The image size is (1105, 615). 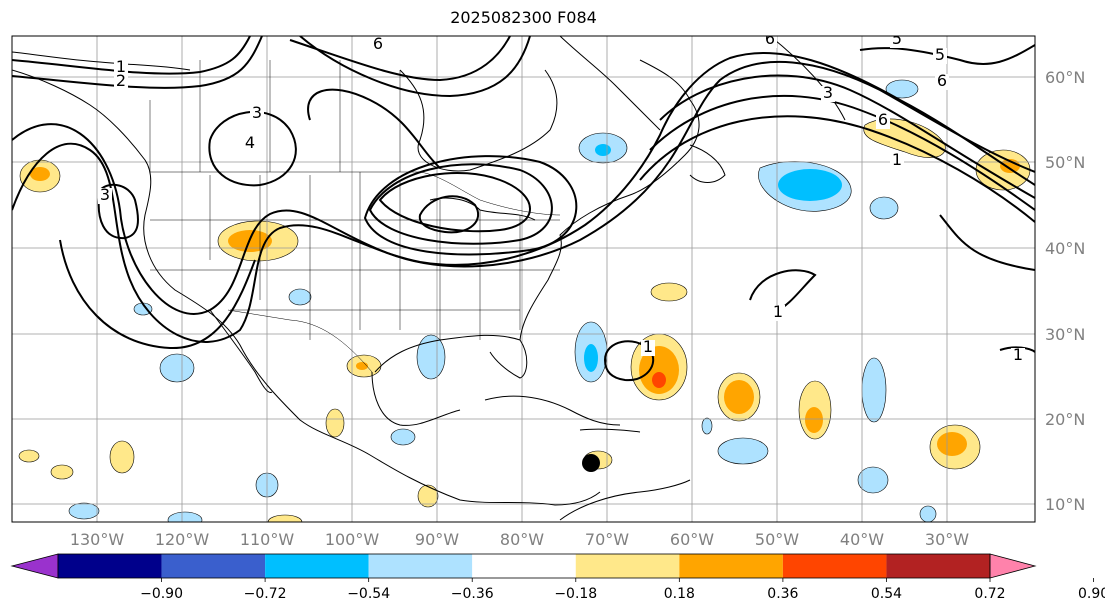 I want to click on border-us-mexico, so click(x=300, y=341).